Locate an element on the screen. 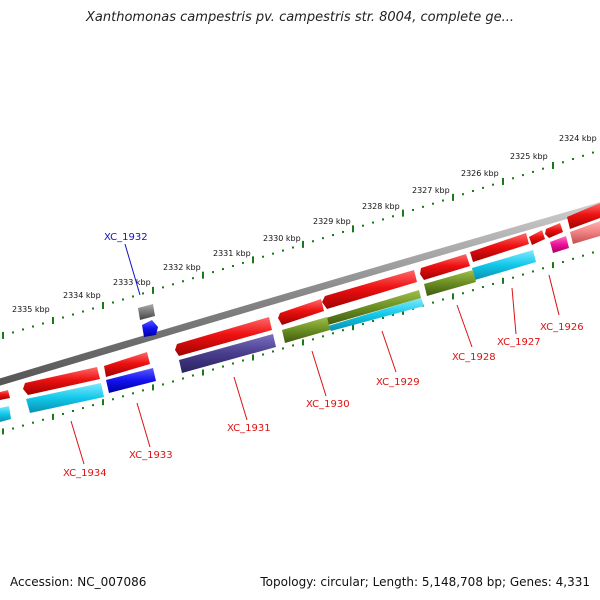  gene-label-xc-1926: XC_1926 is located at coordinates (562, 327).